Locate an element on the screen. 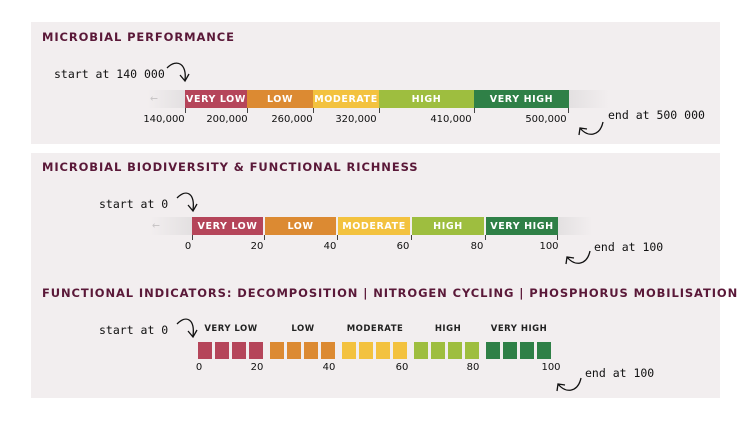 This screenshot has width=750, height=421. tick-label: 260,000 is located at coordinates (292, 119).